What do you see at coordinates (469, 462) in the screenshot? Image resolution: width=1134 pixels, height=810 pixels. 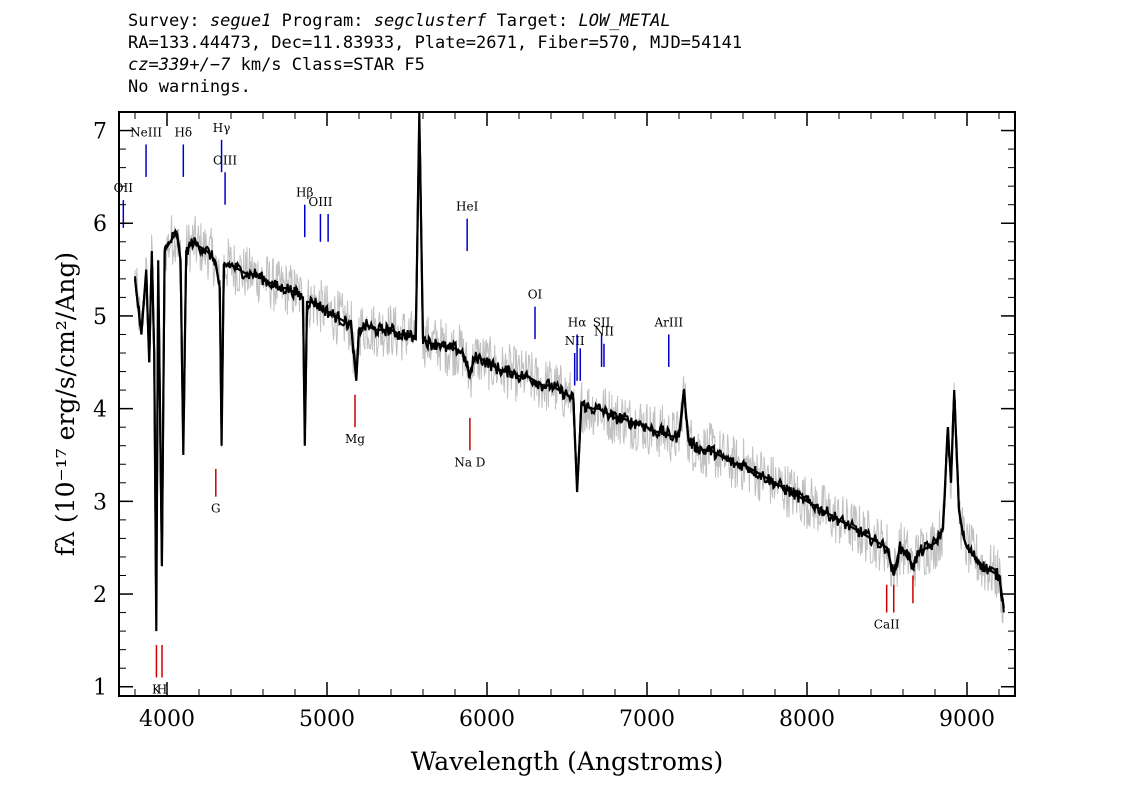 I see `absorption-line-label-1: Na D` at bounding box center [469, 462].